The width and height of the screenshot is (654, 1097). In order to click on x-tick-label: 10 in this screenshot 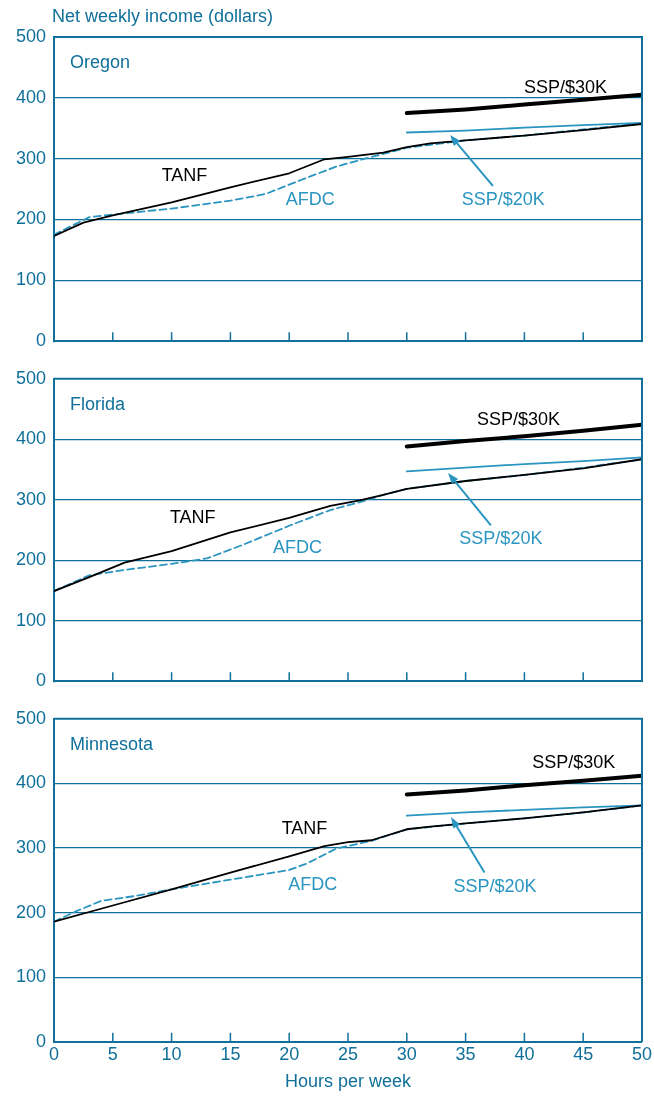, I will do `click(171, 1053)`.